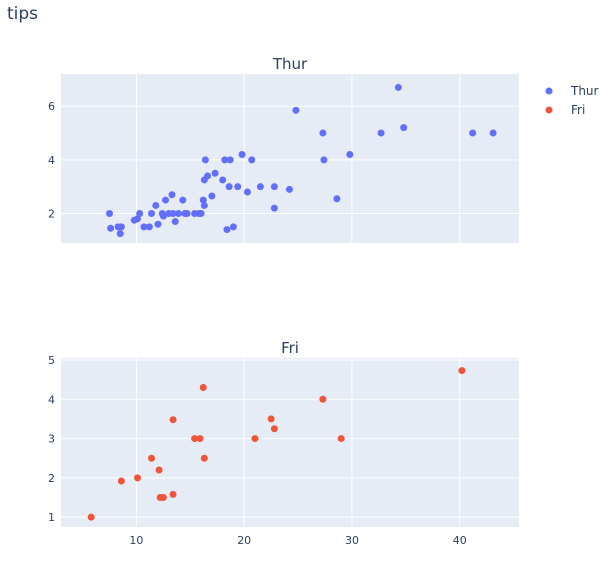 Image resolution: width=609 pixels, height=565 pixels. Describe the element at coordinates (290, 64) in the screenshot. I see `subplot-title: Thur` at that location.